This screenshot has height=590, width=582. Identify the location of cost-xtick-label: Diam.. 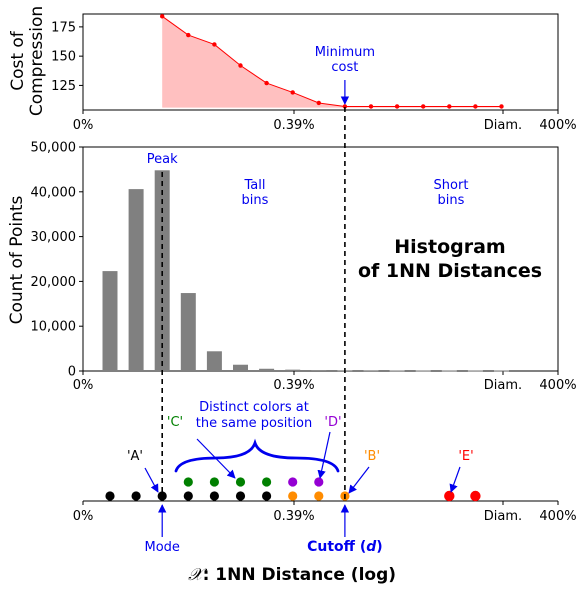
(503, 125).